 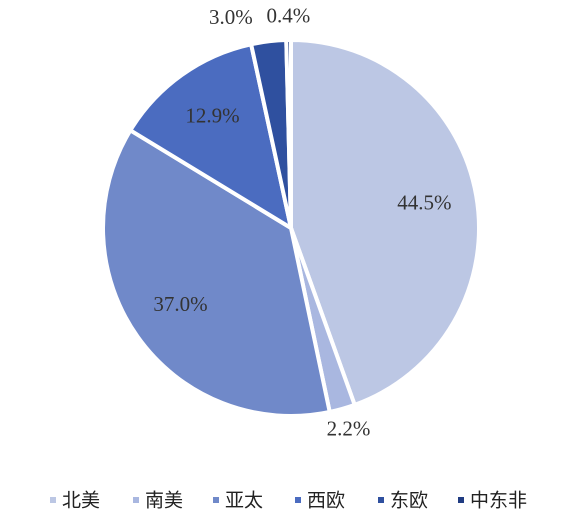 I want to click on data-label: 44.5%, so click(x=424, y=203).